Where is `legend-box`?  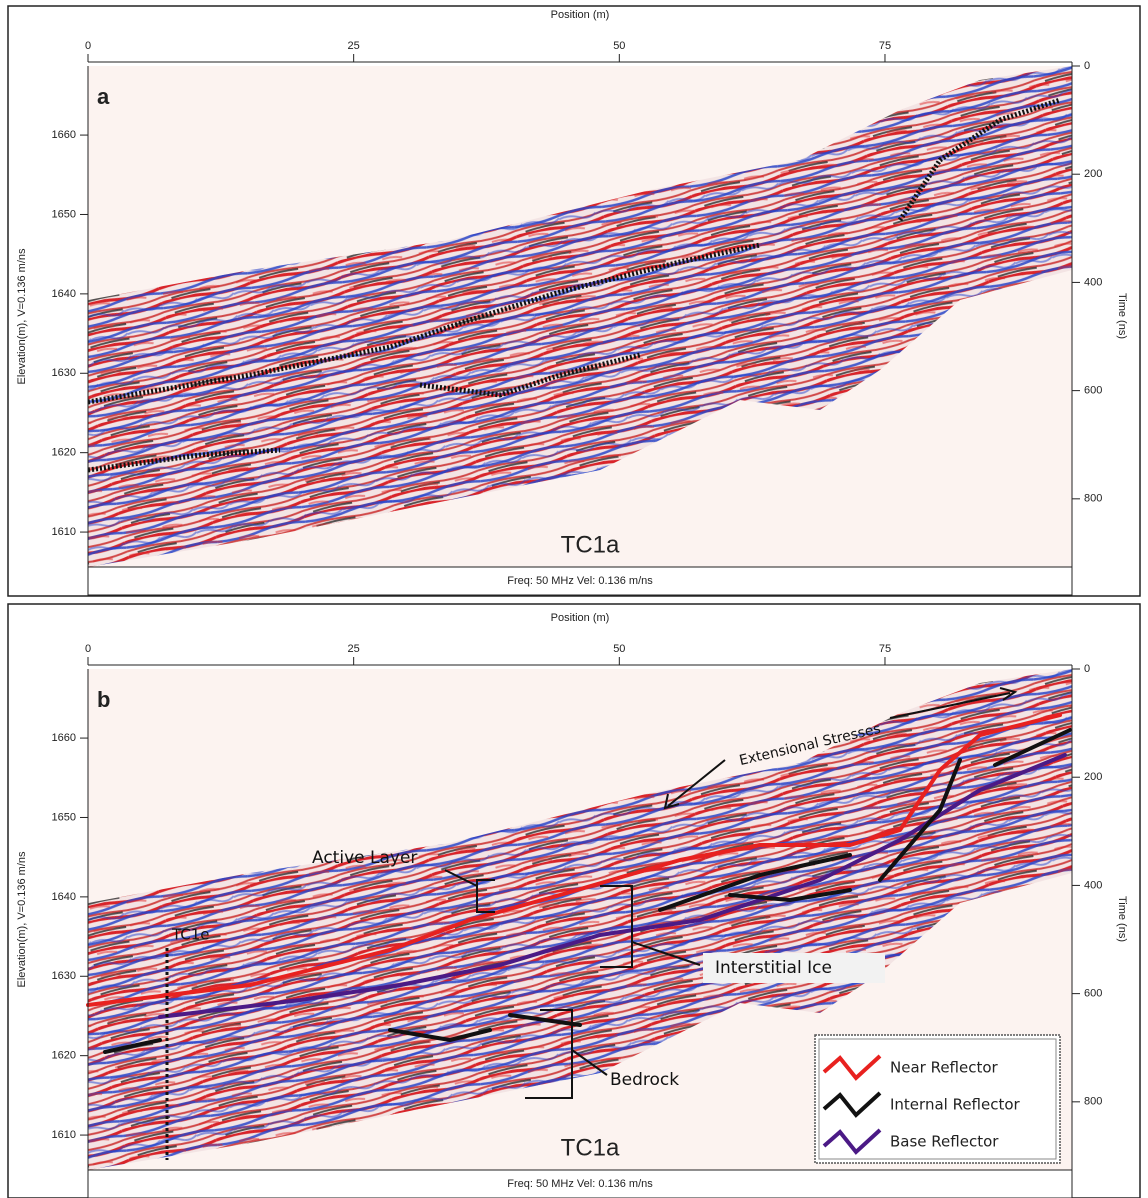
legend-box is located at coordinates (937, 1099).